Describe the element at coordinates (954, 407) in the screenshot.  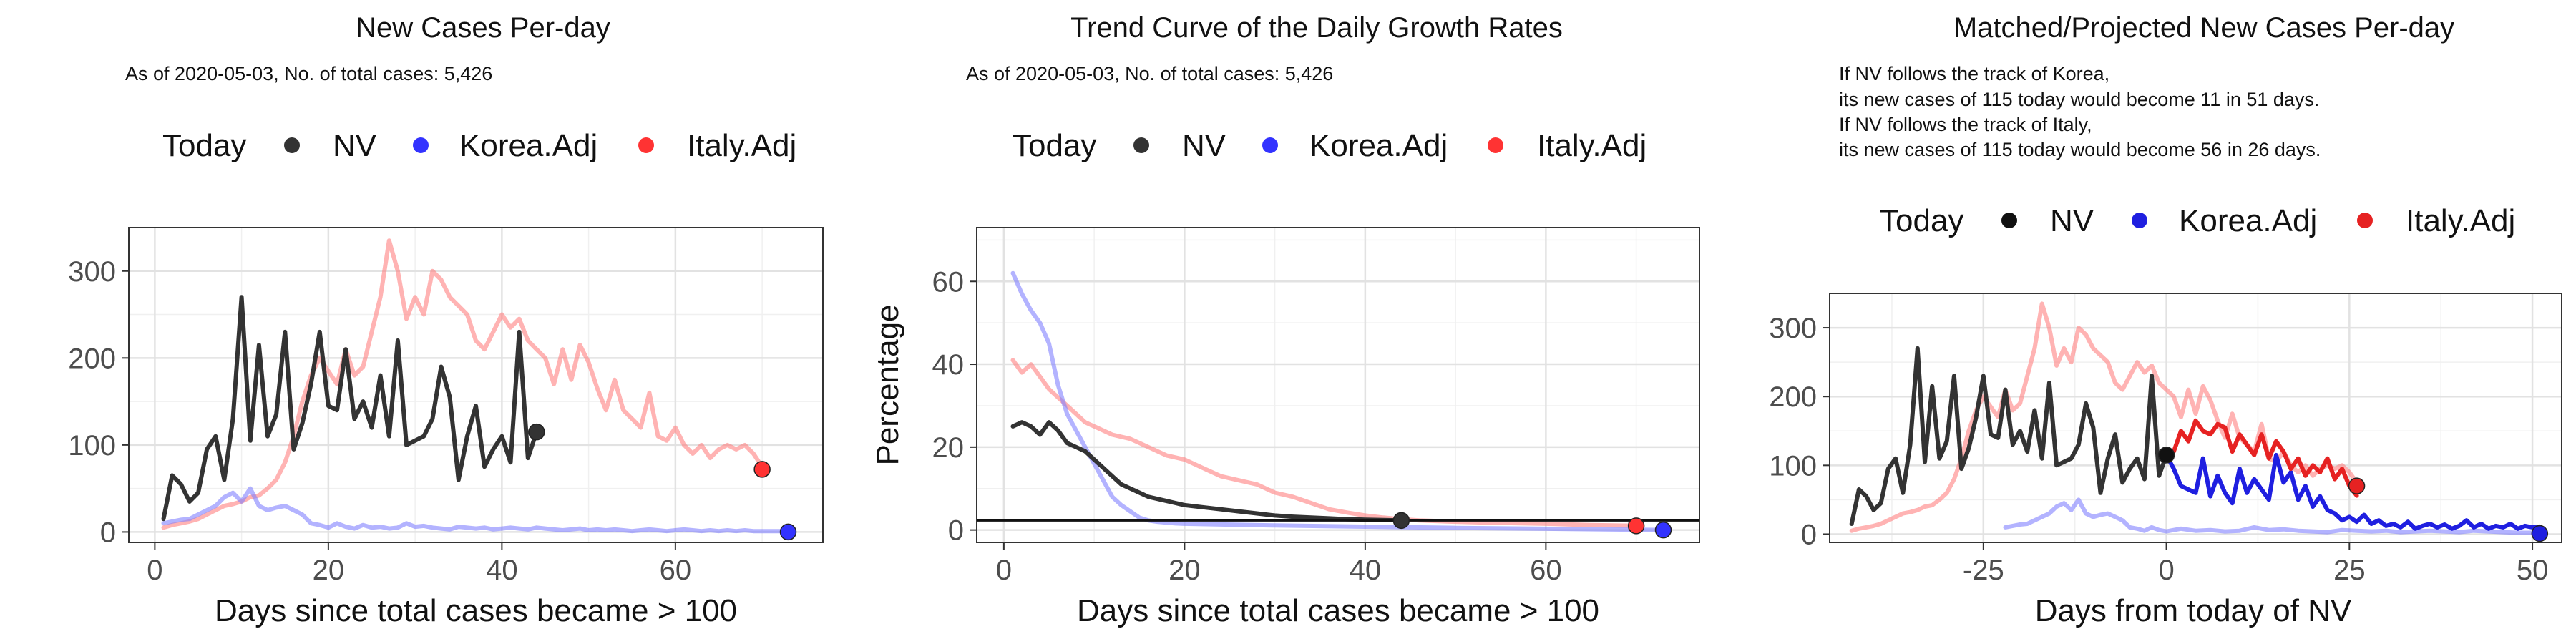
I see `y-axis: 0 20 40 60` at that location.